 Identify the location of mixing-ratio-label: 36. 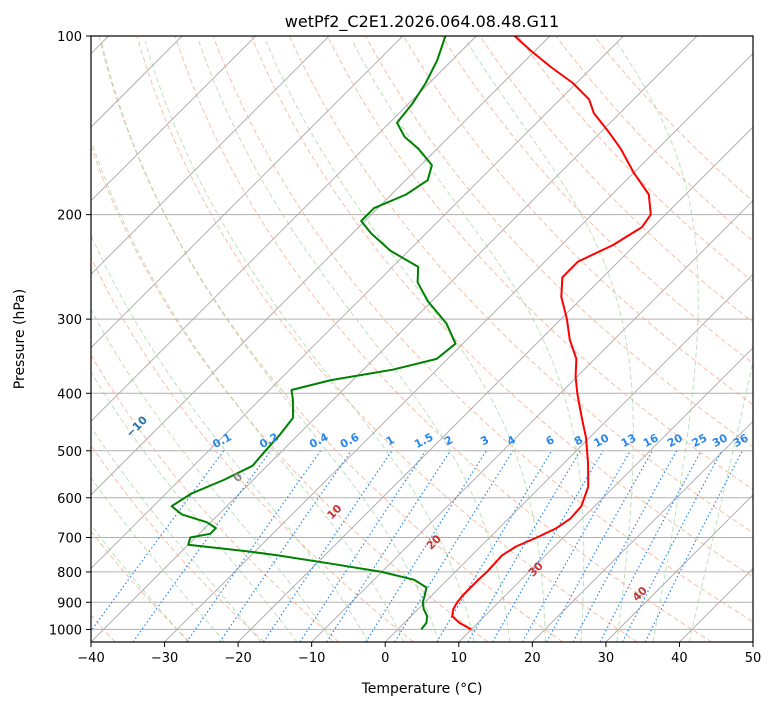
(741, 440).